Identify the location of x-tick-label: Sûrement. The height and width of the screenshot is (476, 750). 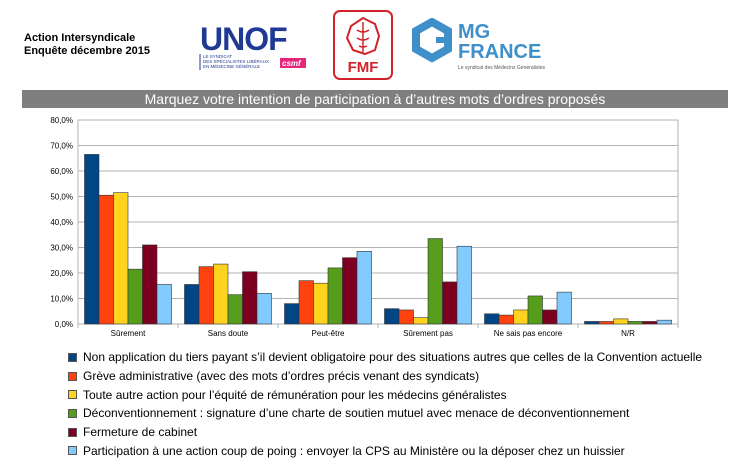
(128, 333).